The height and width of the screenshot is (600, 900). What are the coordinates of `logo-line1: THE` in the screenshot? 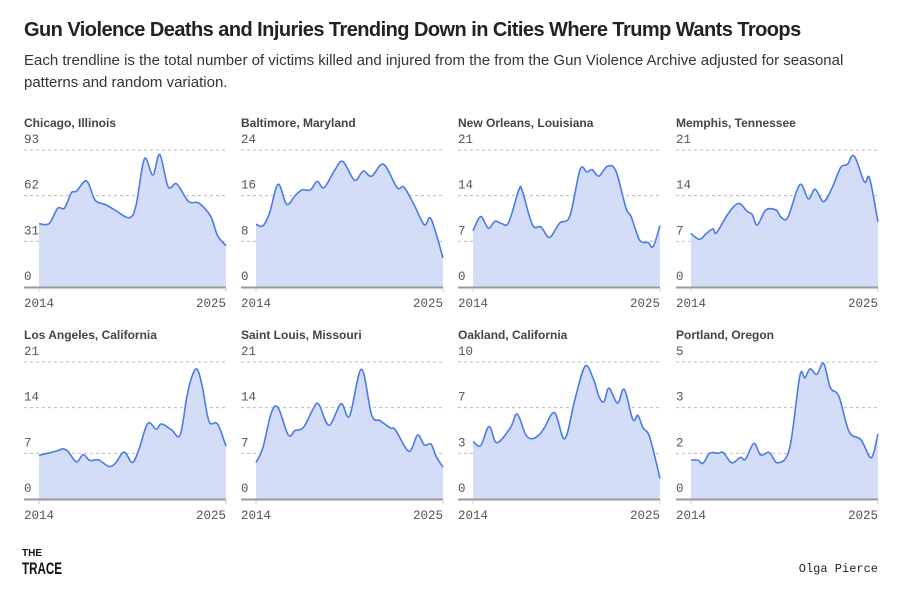 It's located at (32, 553).